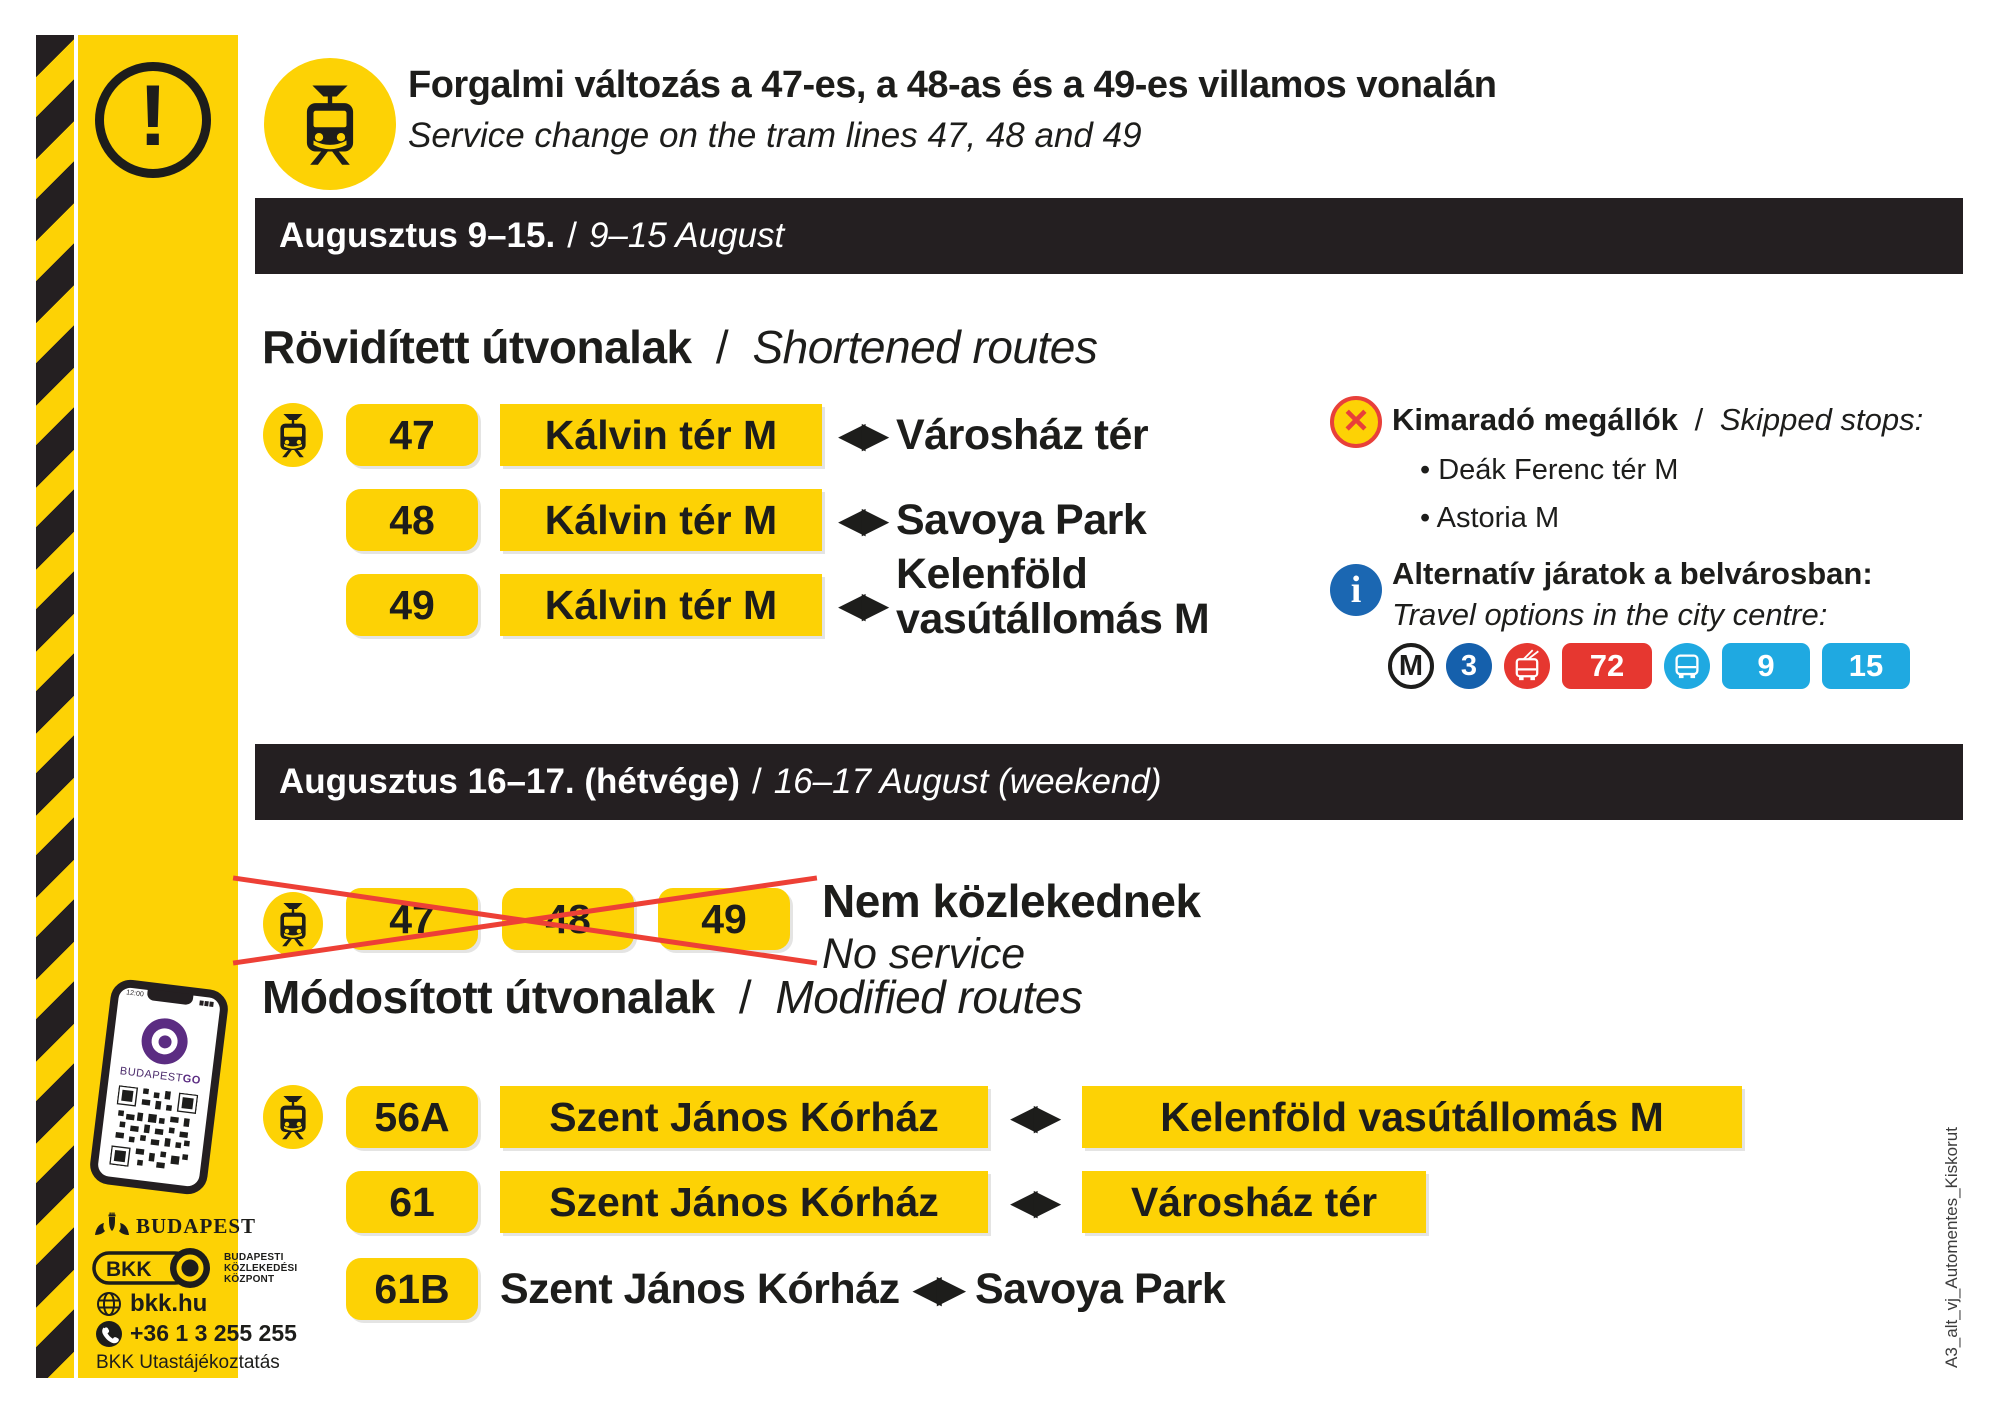  I want to click on route-61B-description: Szent János Kórház ◀▶ Savoya Park, so click(863, 1289).